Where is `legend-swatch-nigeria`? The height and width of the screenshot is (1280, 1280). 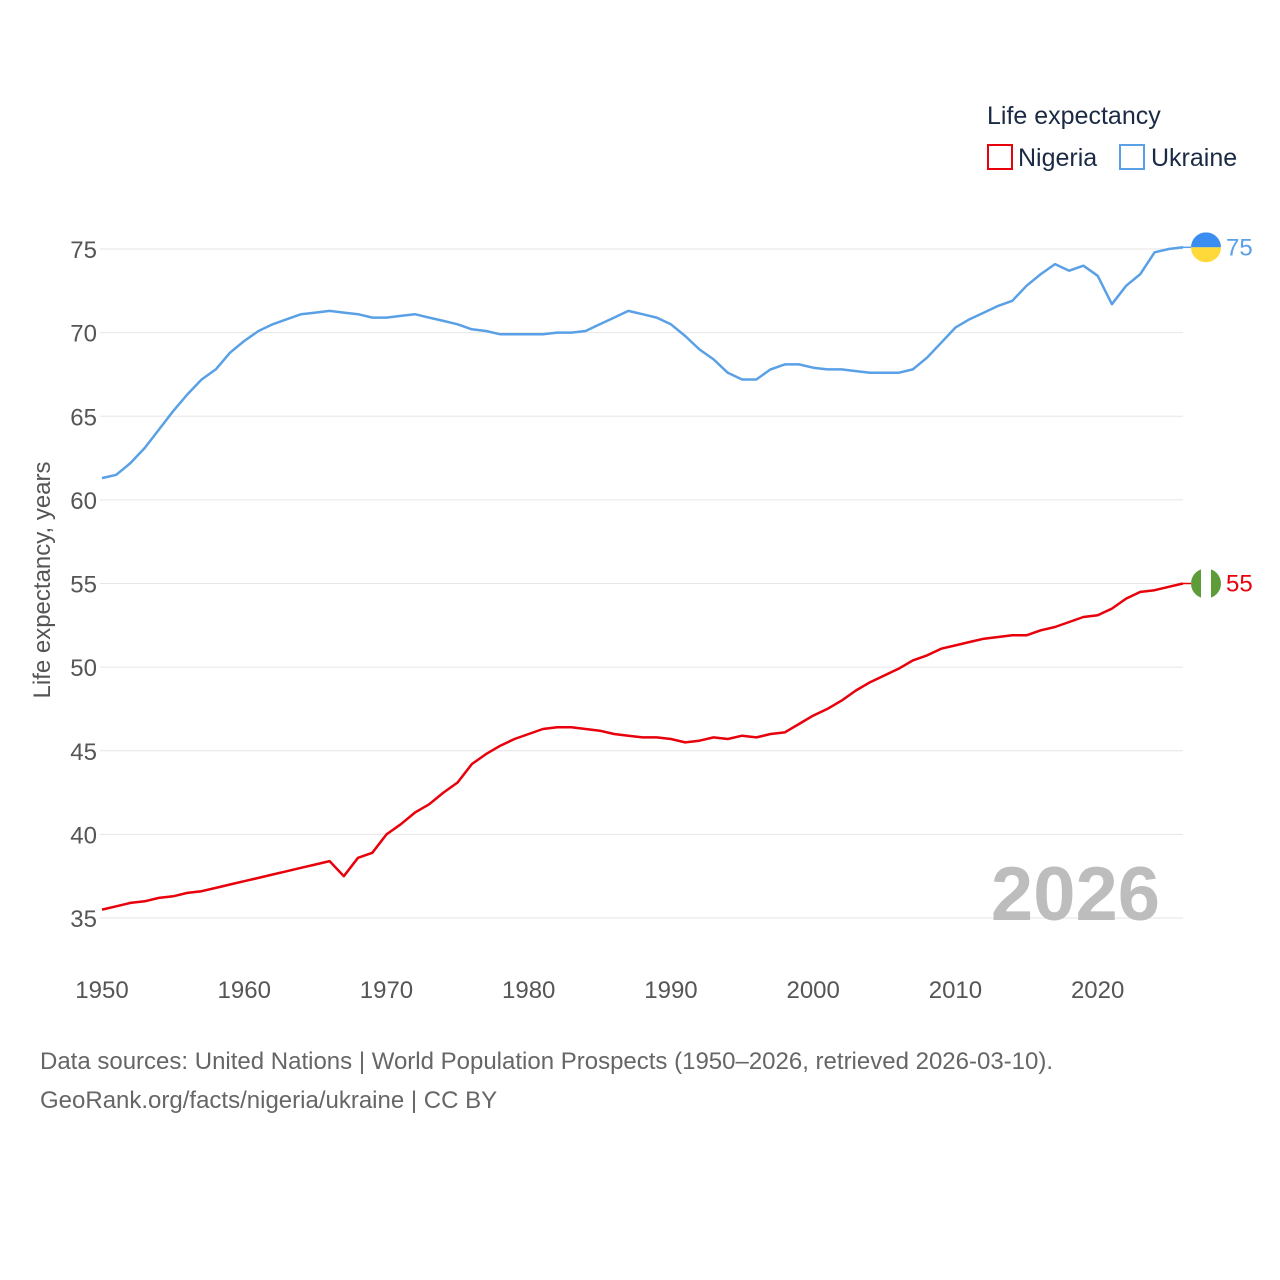
legend-swatch-nigeria is located at coordinates (1000, 157).